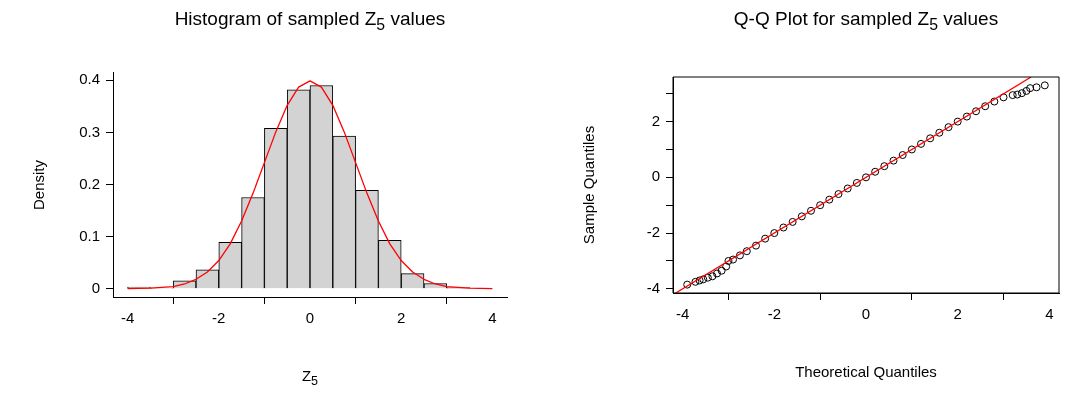 The image size is (1071, 406). I want to click on y-tick-label: 0.2, so click(89, 183).